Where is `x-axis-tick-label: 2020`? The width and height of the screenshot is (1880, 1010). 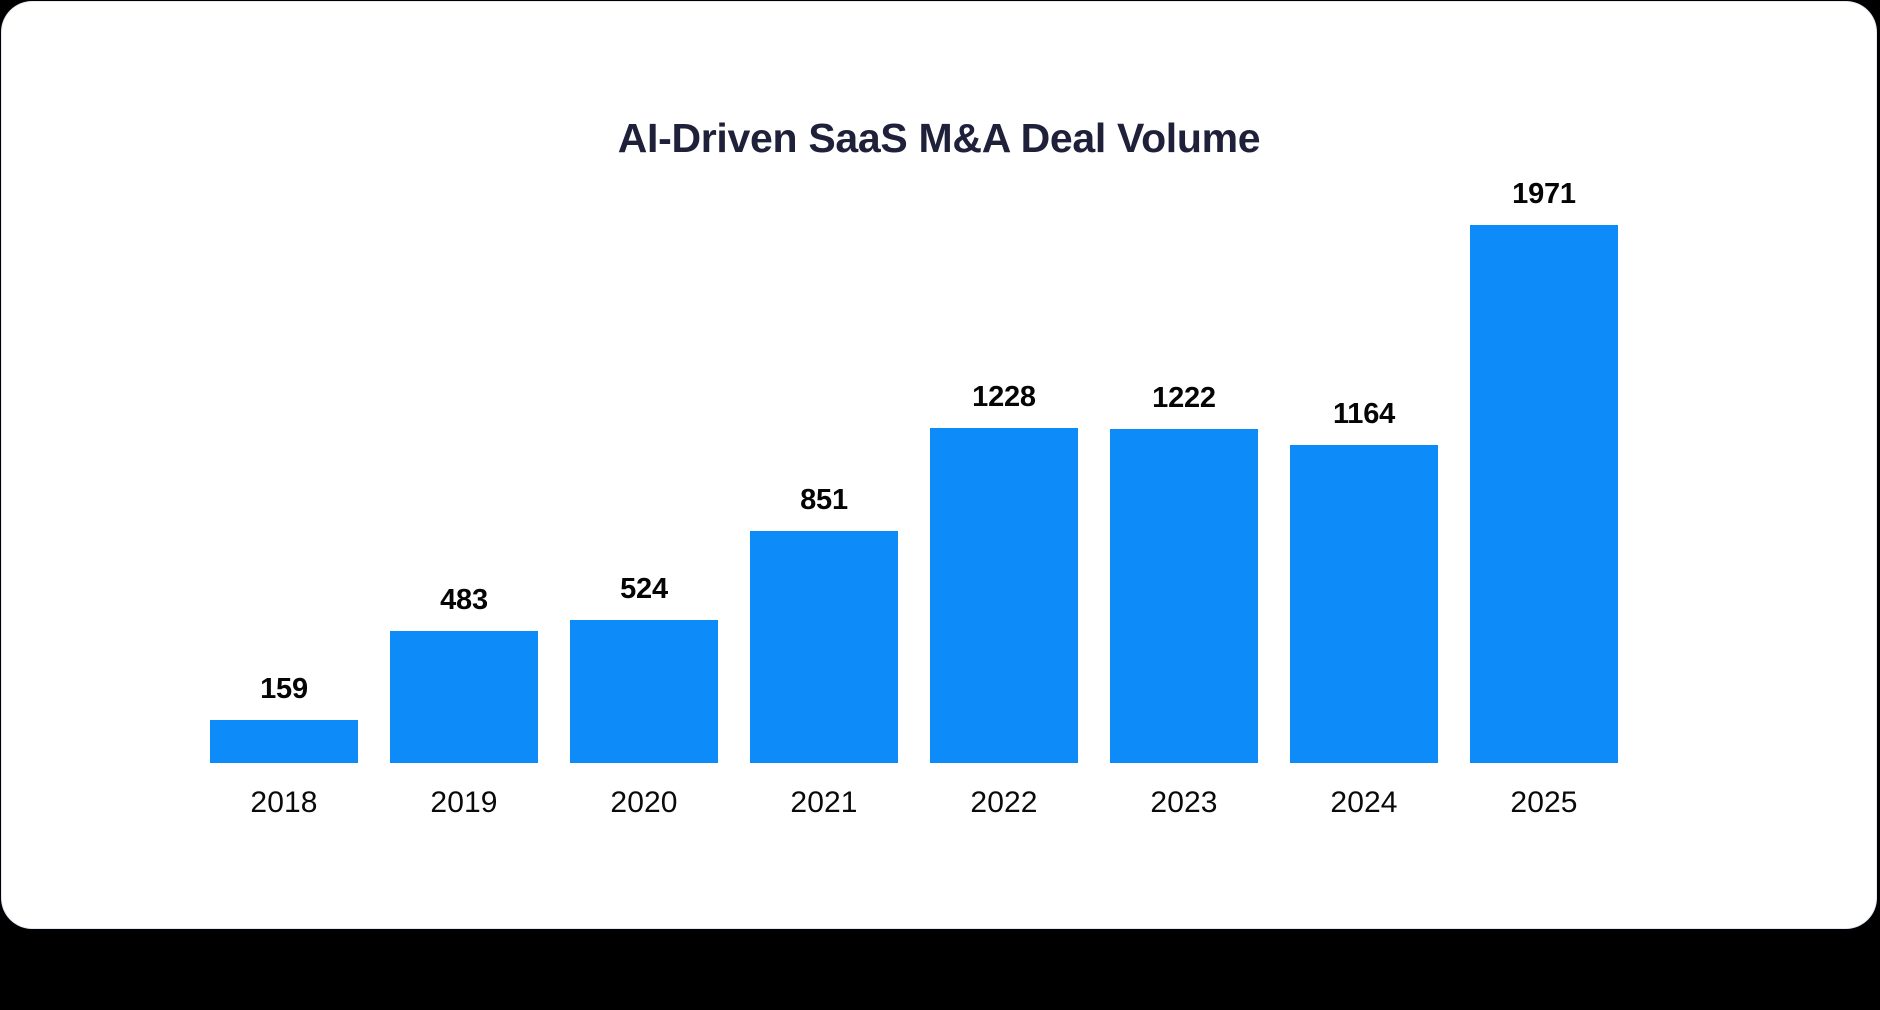 x-axis-tick-label: 2020 is located at coordinates (644, 802).